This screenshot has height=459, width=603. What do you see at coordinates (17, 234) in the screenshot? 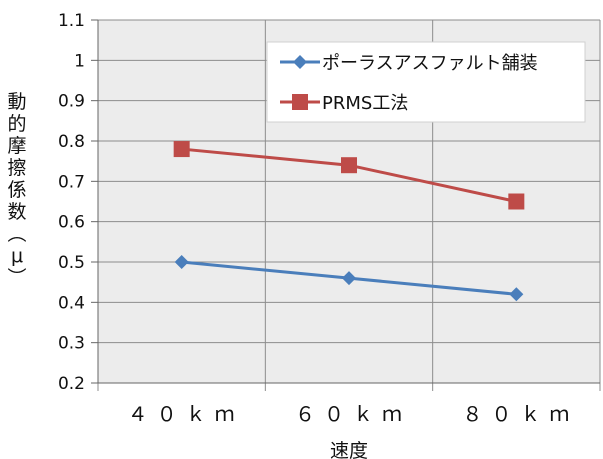
I see `y-axis-label-char: ︵` at bounding box center [17, 234].